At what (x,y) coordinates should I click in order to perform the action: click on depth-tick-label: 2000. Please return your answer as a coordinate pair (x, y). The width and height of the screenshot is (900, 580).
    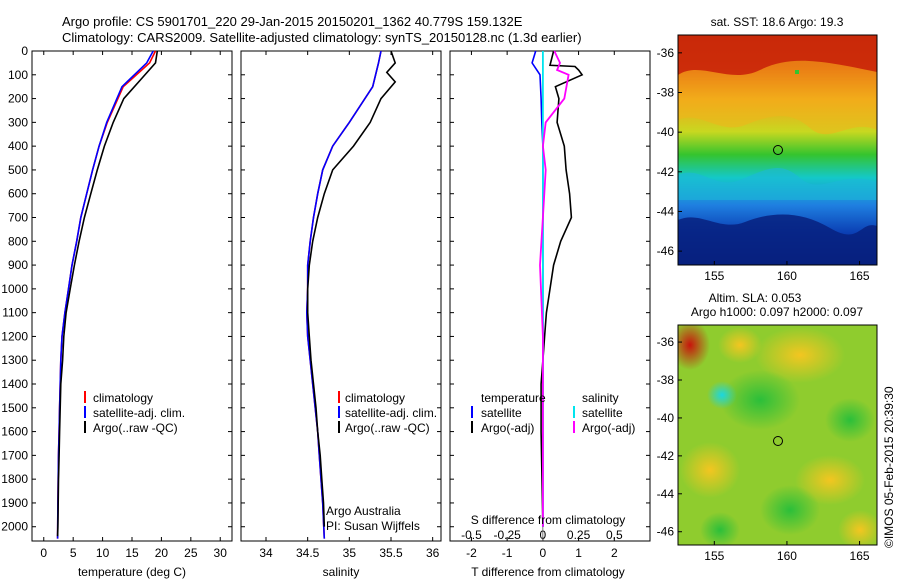
    Looking at the image, I should click on (14, 527).